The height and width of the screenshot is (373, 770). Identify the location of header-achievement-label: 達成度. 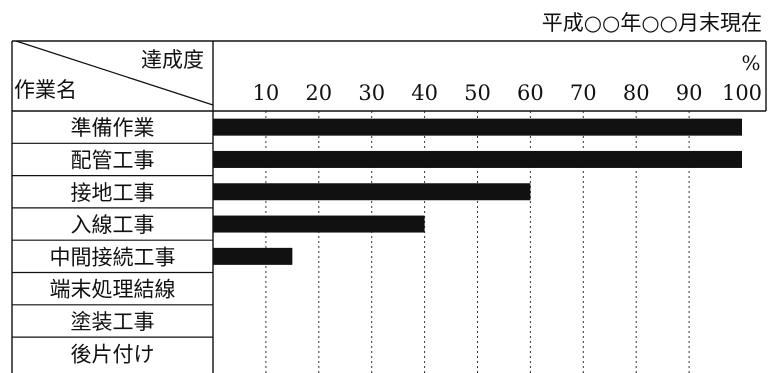
(172, 60).